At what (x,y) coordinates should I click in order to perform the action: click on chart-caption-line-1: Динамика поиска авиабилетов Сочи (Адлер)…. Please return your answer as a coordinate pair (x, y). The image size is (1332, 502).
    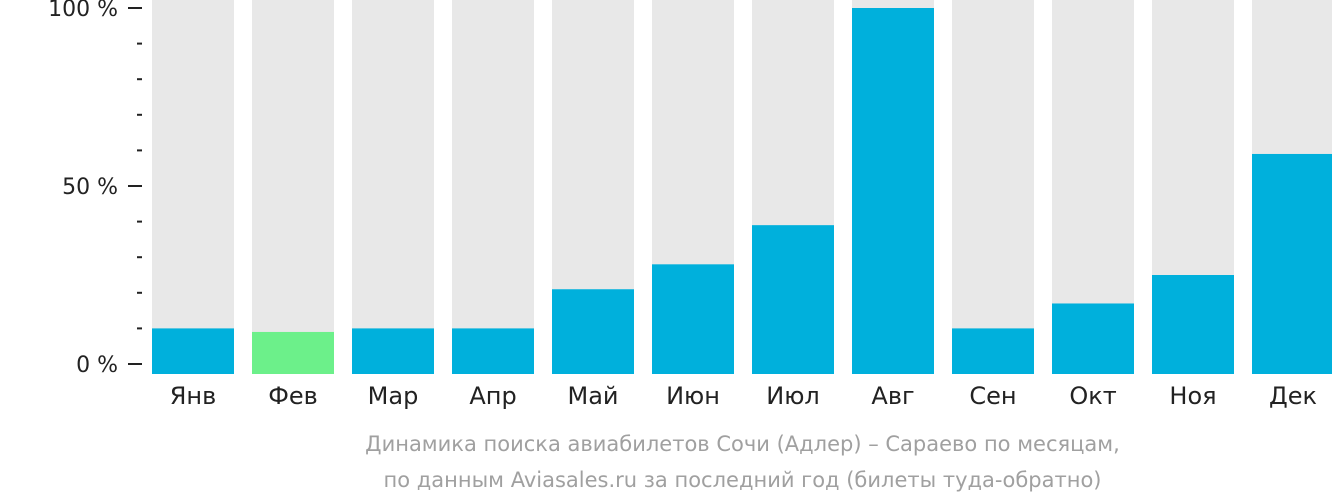
    Looking at the image, I should click on (742, 444).